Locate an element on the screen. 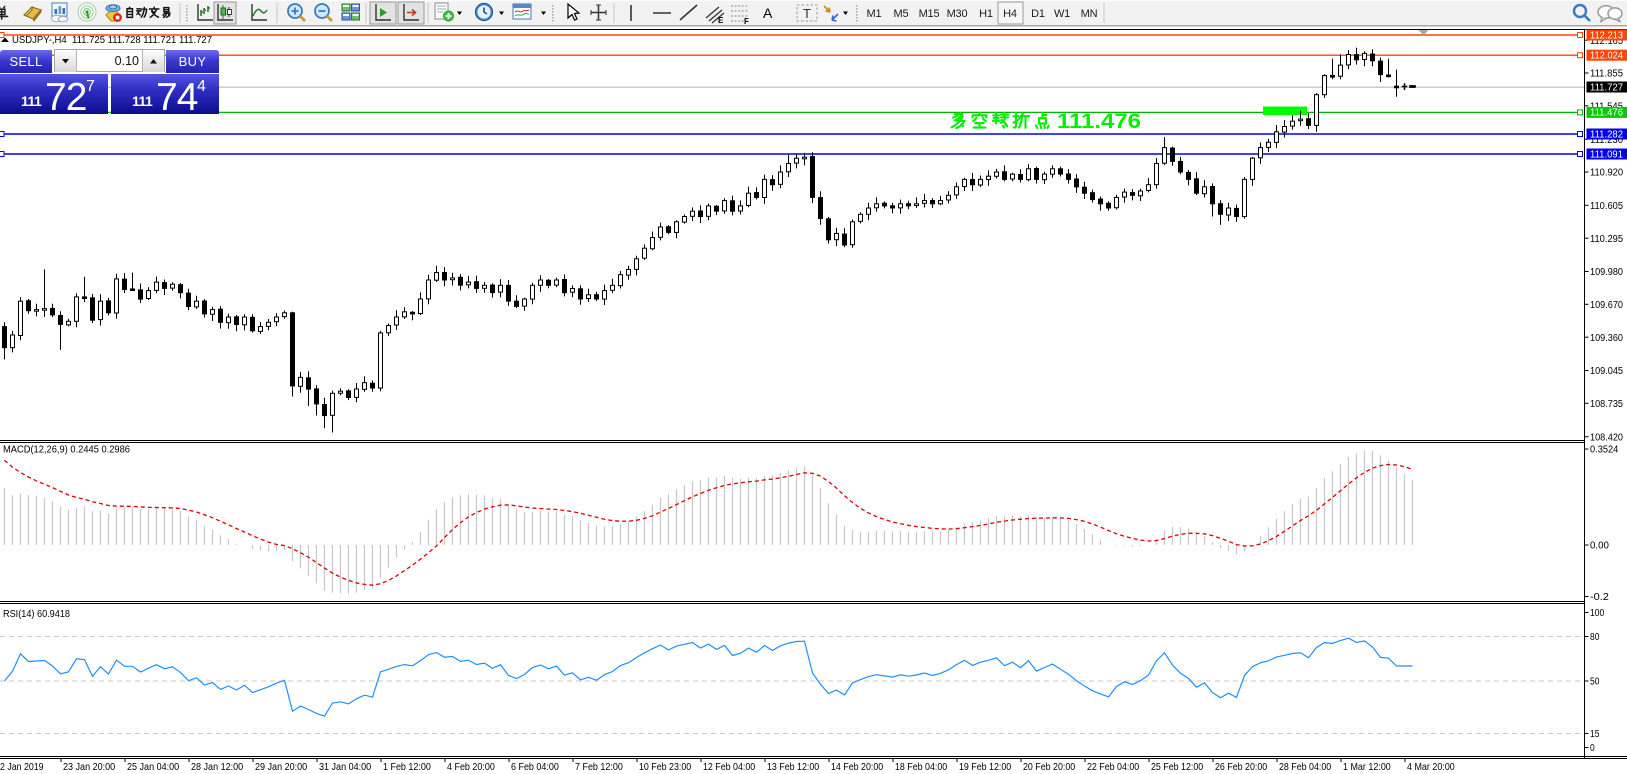 This screenshot has height=774, width=1627. svg-text: 6 Feb 04:00 is located at coordinates (535, 767).